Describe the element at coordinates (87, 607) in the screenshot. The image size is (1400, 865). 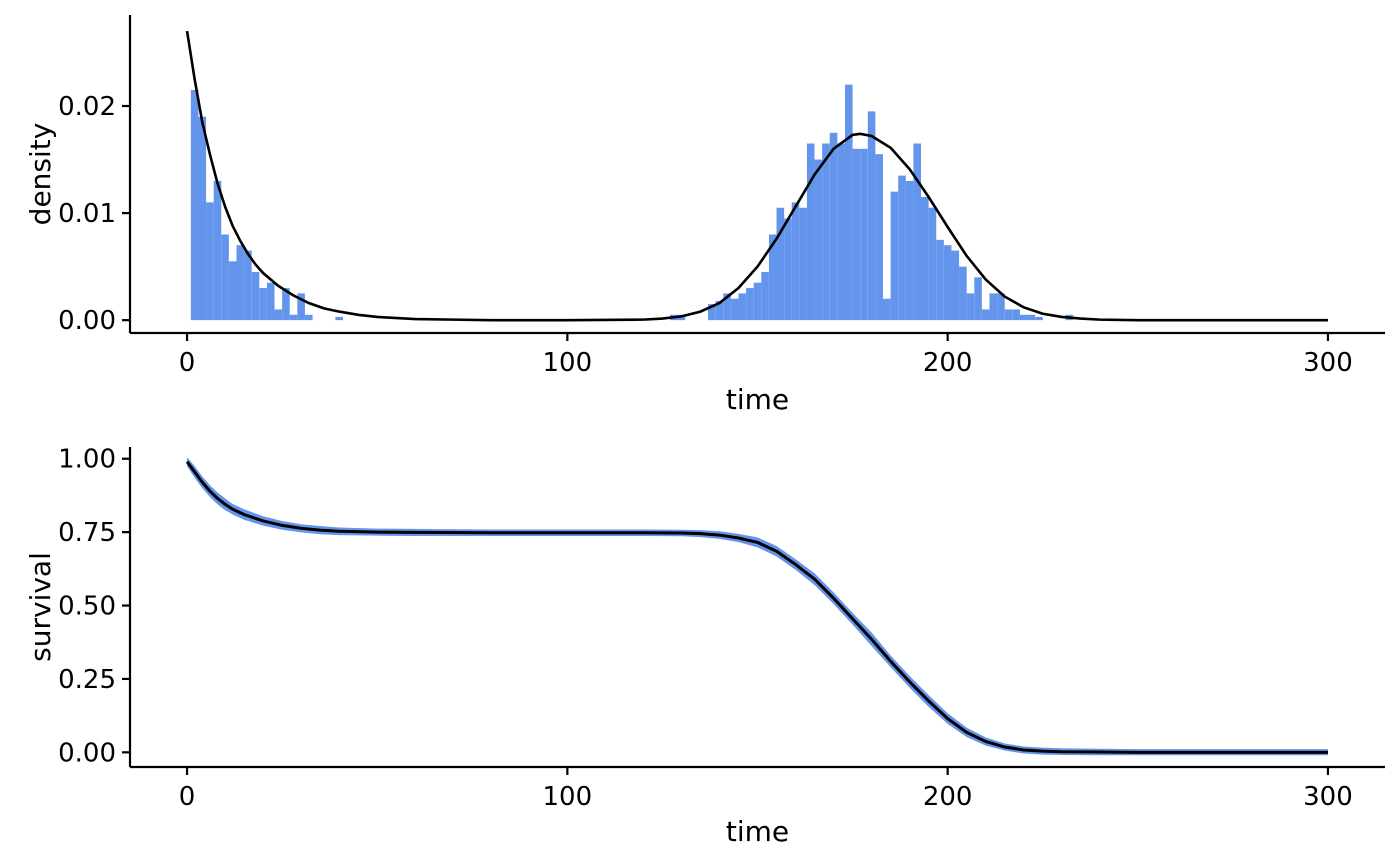
I see `y-tick-label: 0.50` at that location.